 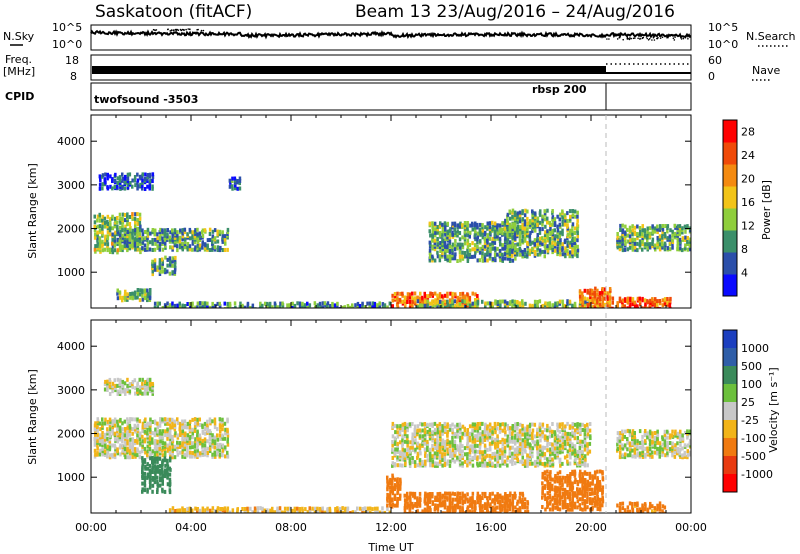 I want to click on power-colorbar-tick: 12, so click(x=748, y=226).